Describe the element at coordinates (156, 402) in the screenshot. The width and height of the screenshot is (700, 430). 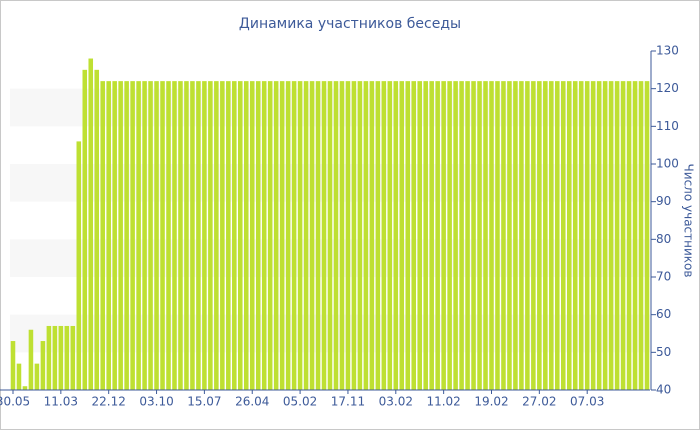
I see `x-tick-label: 03.10` at that location.